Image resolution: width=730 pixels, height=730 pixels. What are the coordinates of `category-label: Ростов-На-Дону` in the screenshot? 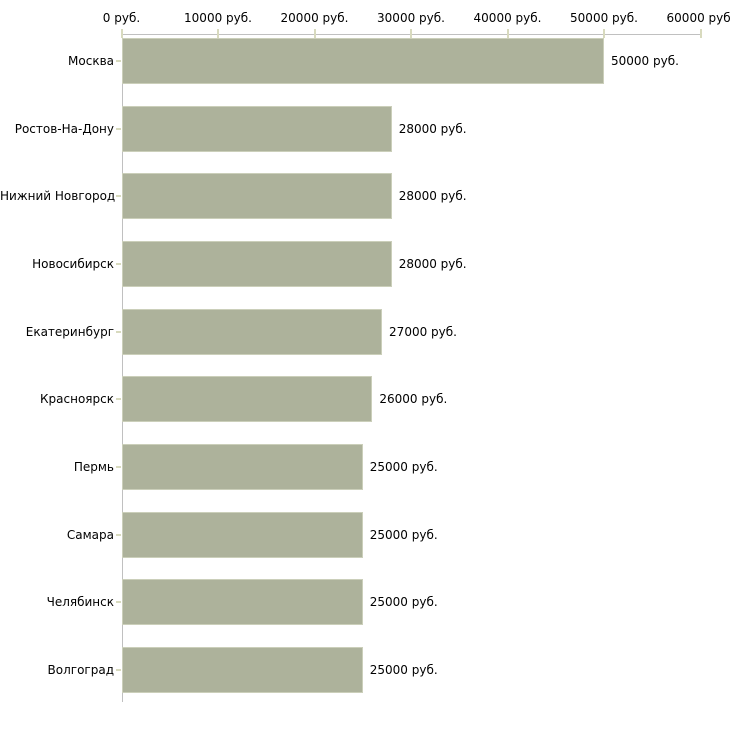 It's located at (64, 128).